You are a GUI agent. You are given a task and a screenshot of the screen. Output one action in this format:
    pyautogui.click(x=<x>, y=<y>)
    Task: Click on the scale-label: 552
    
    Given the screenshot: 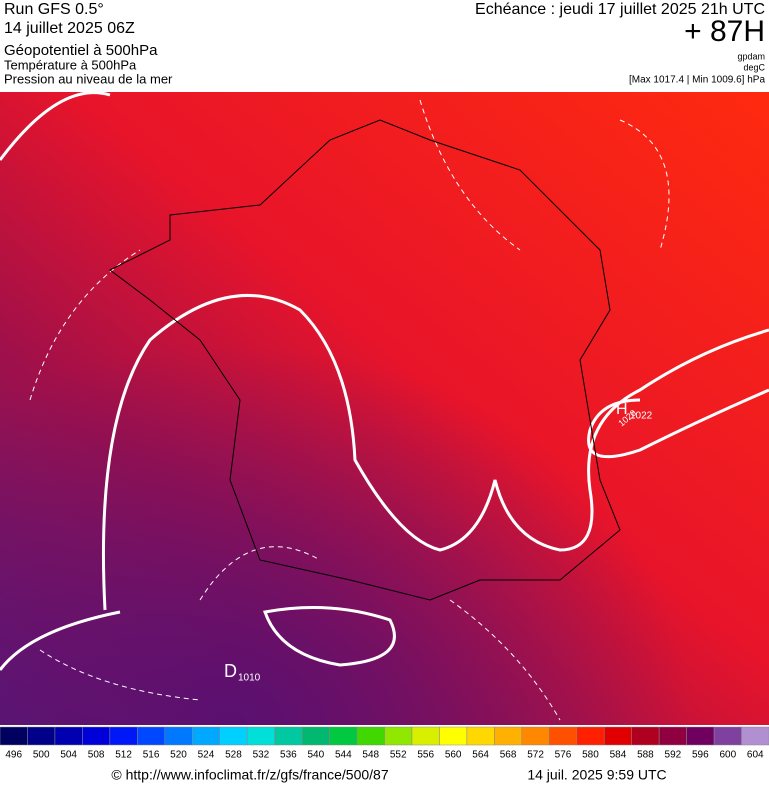 What is the action you would take?
    pyautogui.click(x=398, y=755)
    